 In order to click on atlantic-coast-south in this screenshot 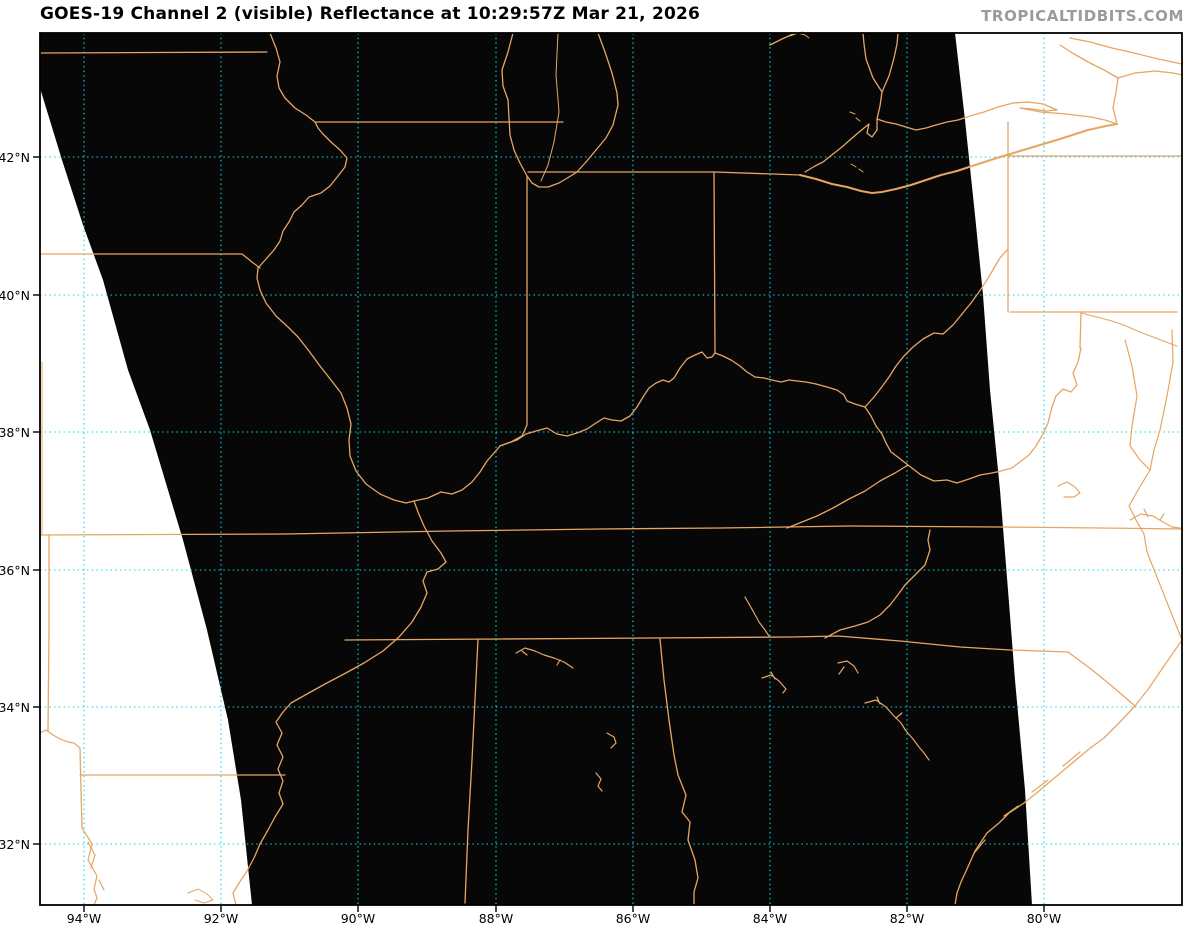, I will do `click(1045, 805)`.